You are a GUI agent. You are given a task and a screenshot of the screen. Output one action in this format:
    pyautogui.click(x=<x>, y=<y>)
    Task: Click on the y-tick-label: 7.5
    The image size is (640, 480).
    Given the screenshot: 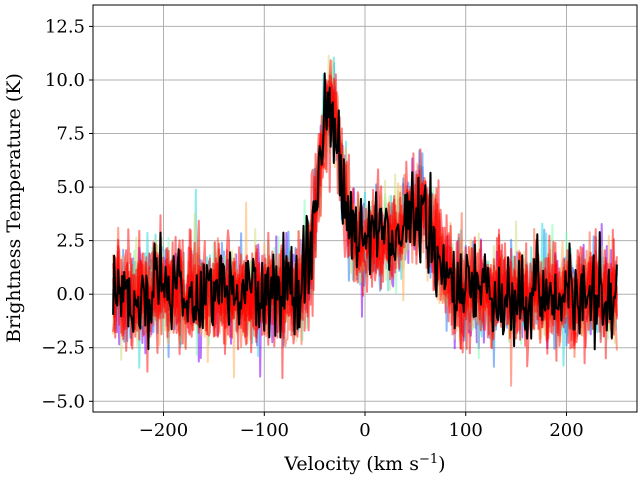 What is the action you would take?
    pyautogui.click(x=70, y=134)
    